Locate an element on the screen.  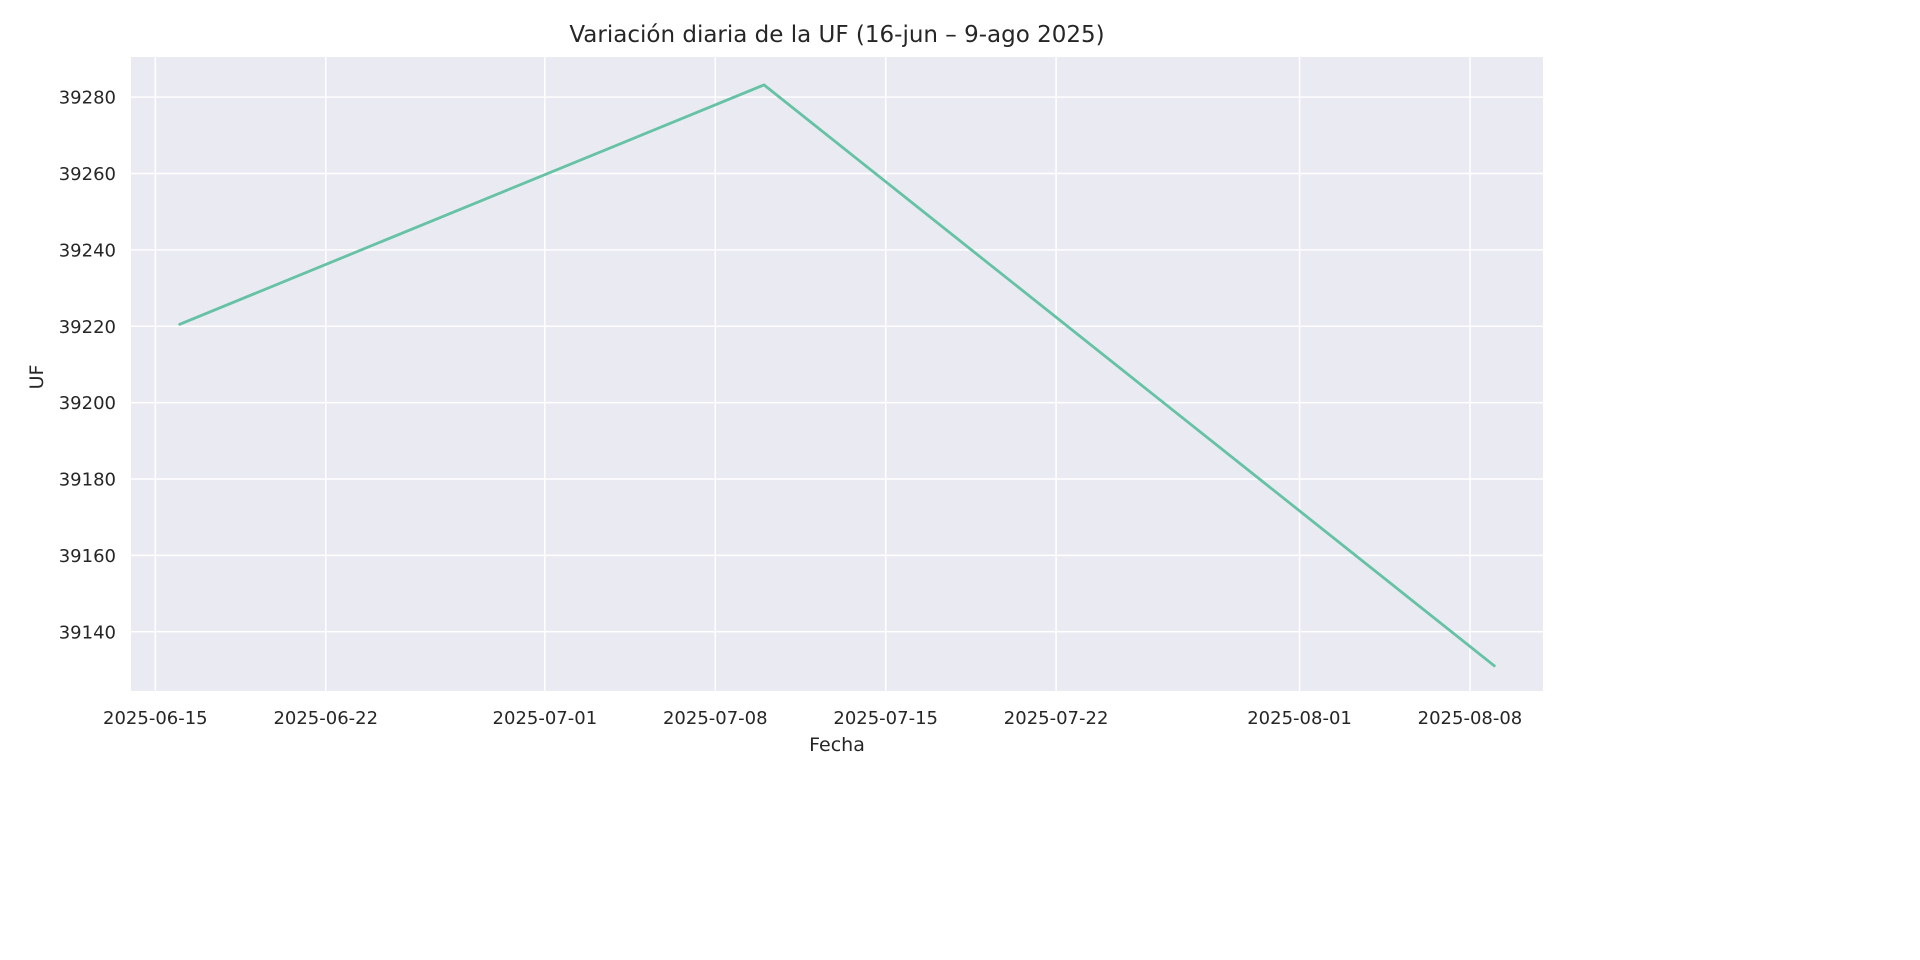
y-tick-label: 39240 is located at coordinates (87, 250).